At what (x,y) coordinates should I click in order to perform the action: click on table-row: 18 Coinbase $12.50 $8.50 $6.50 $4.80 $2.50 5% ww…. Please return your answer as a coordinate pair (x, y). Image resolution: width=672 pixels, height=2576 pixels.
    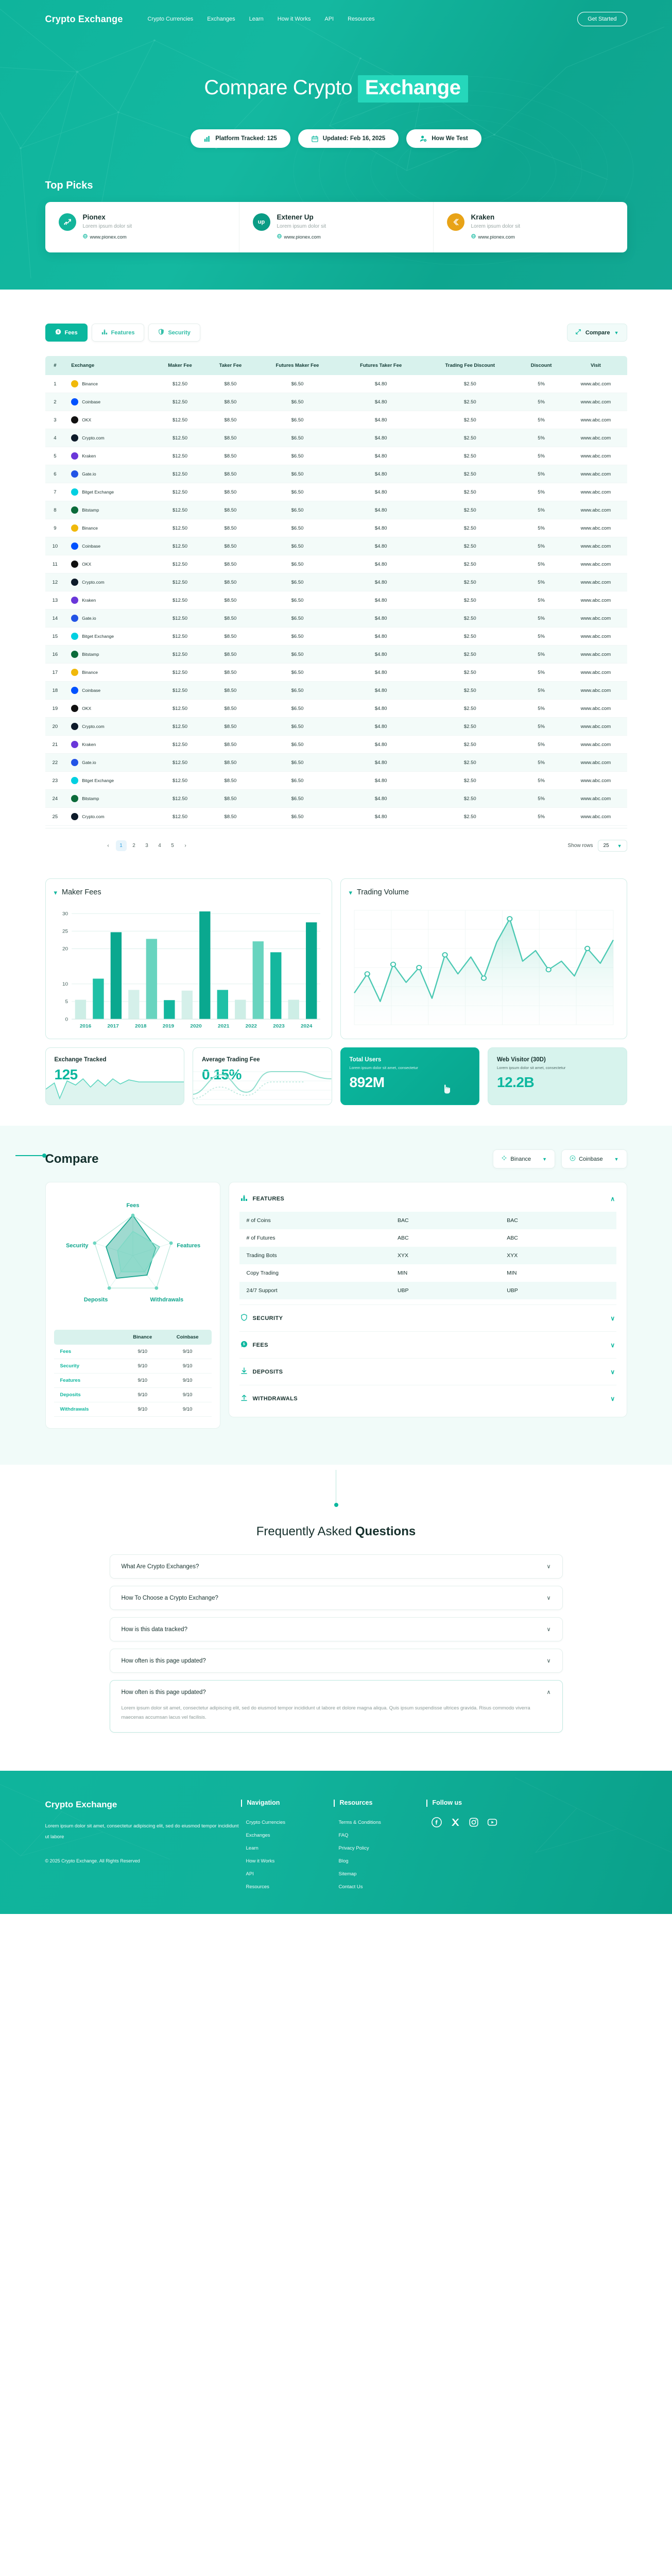
    Looking at the image, I should click on (336, 690).